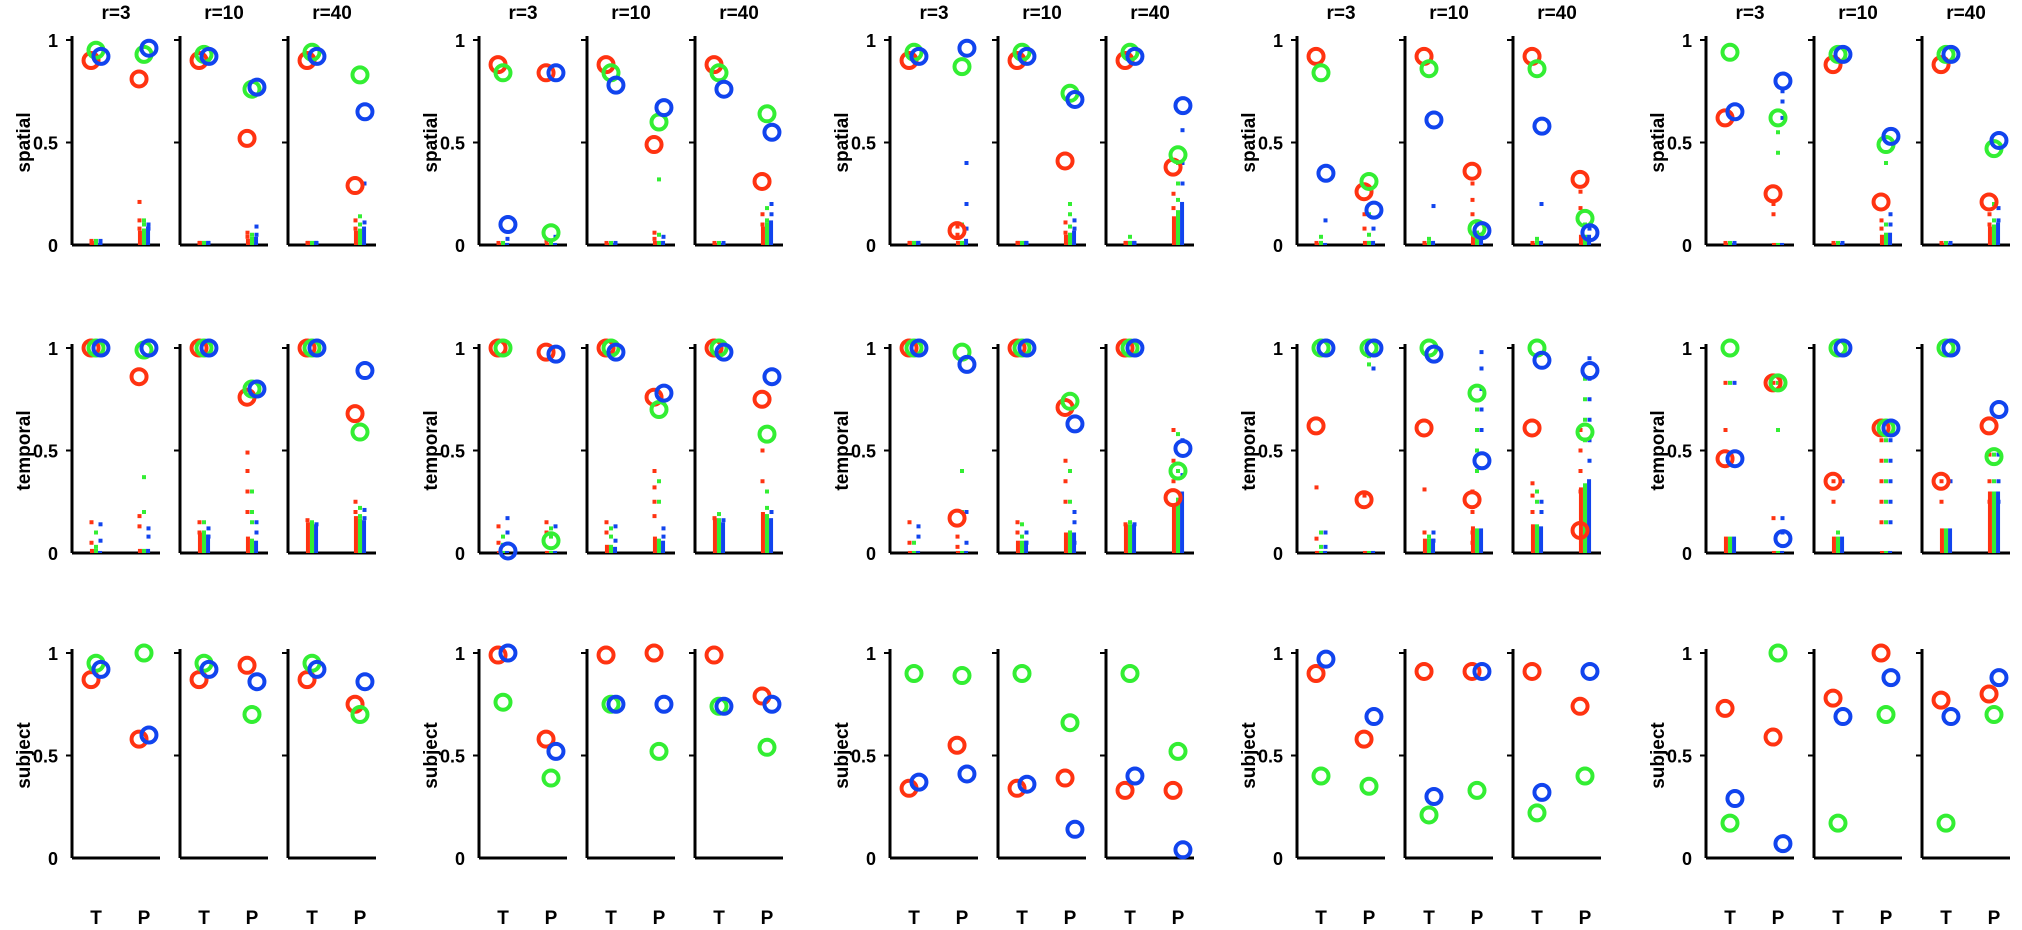 Image resolution: width=2022 pixels, height=930 pixels. What do you see at coordinates (431, 755) in the screenshot?
I see `row-label: subject` at bounding box center [431, 755].